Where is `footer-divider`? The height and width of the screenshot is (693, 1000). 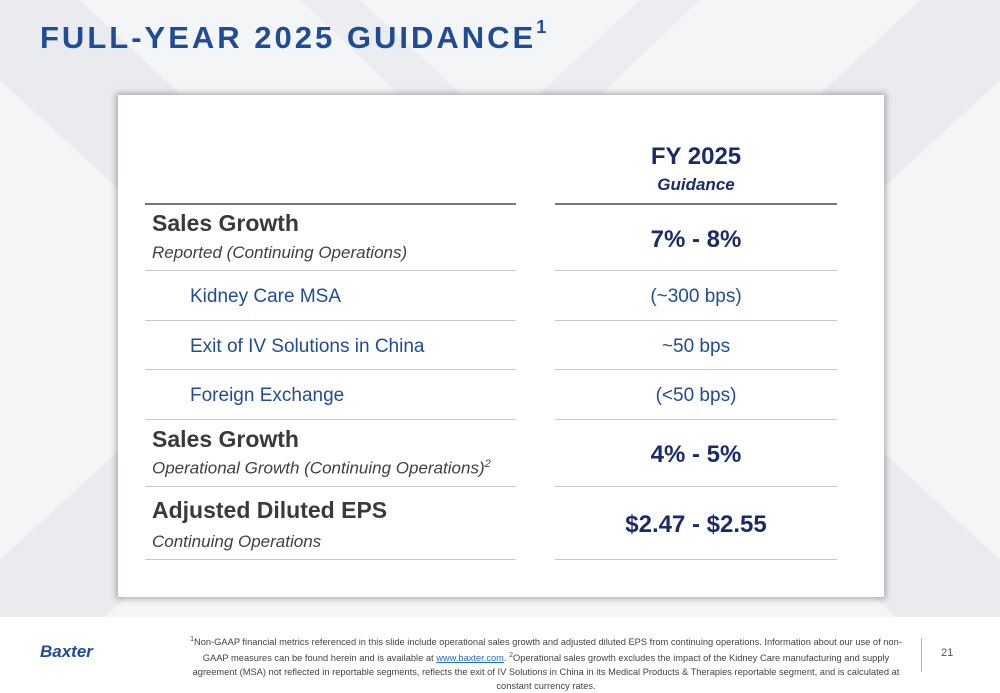
footer-divider is located at coordinates (921, 655).